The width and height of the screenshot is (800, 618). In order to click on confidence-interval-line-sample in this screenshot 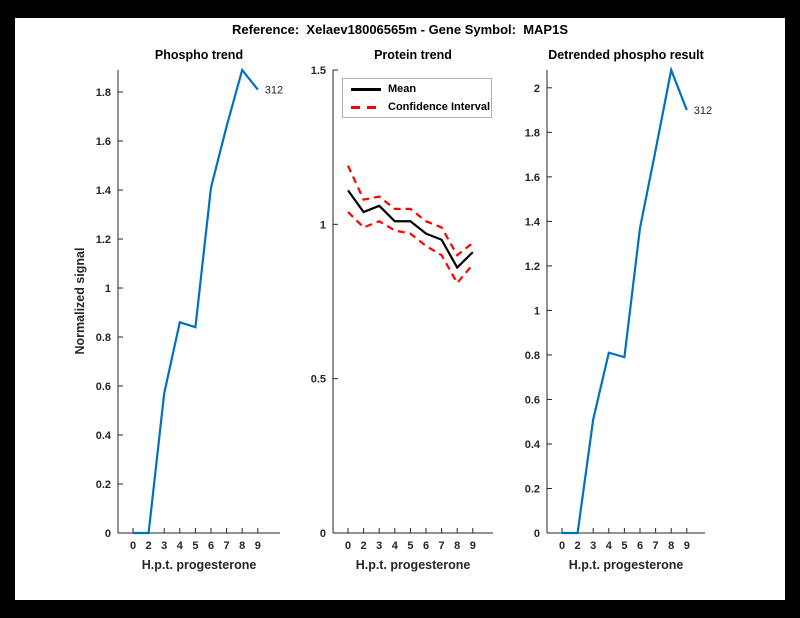, I will do `click(366, 107)`.